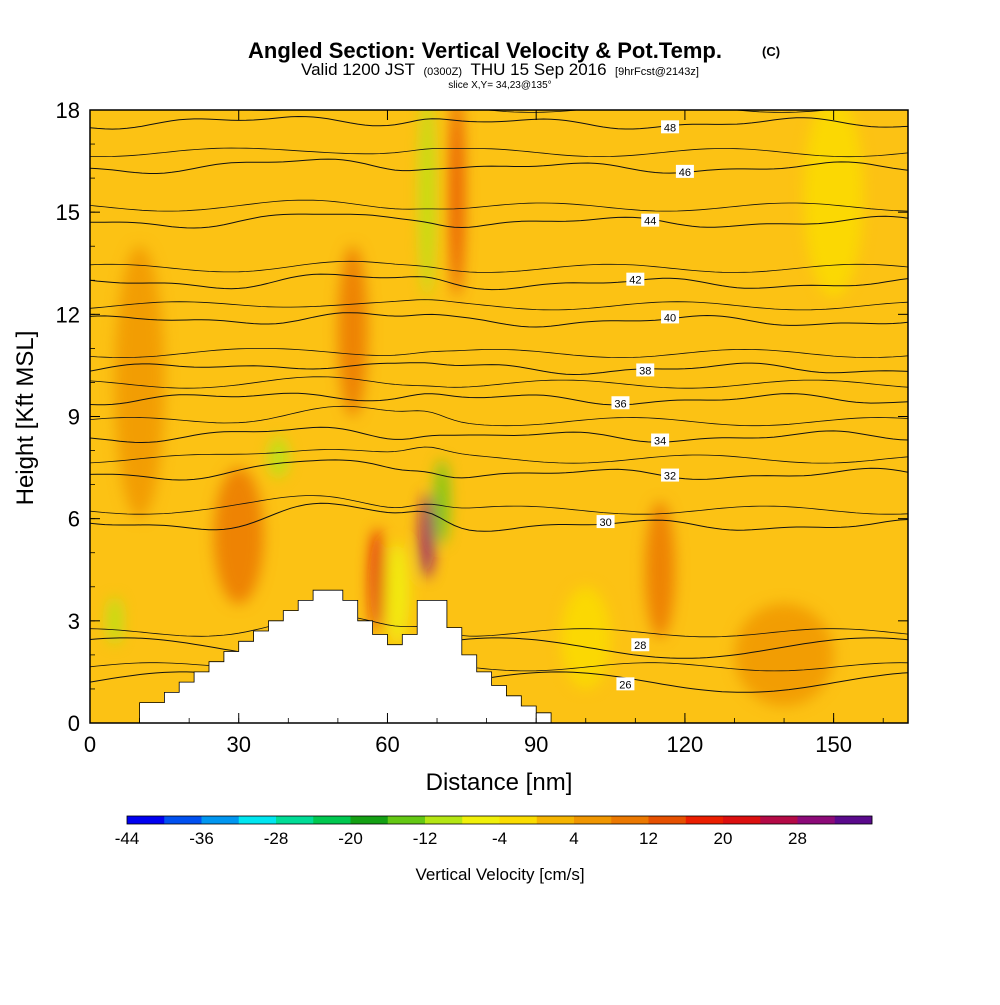 The width and height of the screenshot is (1000, 1005). What do you see at coordinates (645, 371) in the screenshot?
I see `svg-text: 38` at bounding box center [645, 371].